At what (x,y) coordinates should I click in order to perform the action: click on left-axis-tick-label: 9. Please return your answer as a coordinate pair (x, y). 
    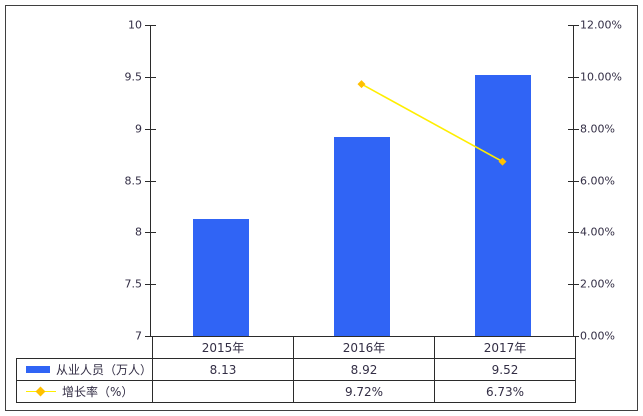
    Looking at the image, I should click on (138, 129).